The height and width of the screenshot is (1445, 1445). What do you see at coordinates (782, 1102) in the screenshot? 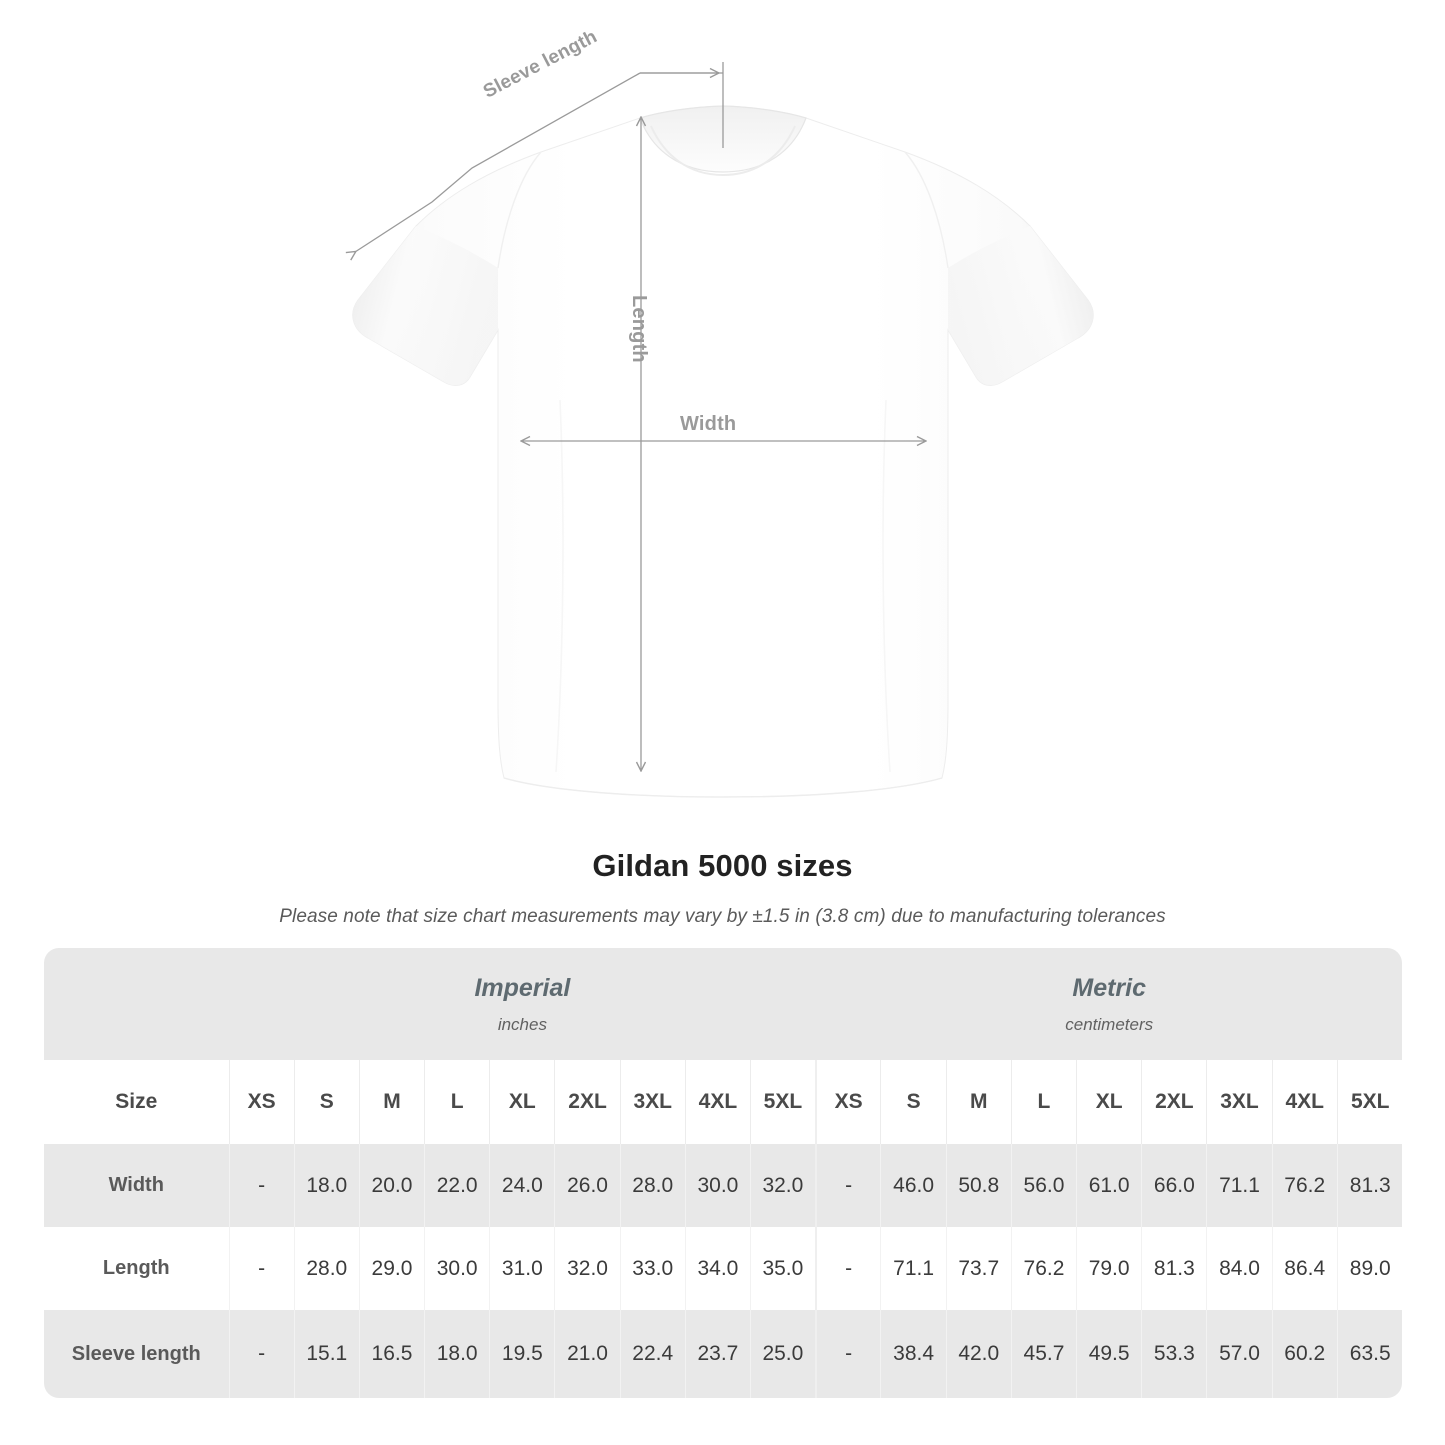
I see `size-header-imperial-5xl: 5XL` at bounding box center [782, 1102].